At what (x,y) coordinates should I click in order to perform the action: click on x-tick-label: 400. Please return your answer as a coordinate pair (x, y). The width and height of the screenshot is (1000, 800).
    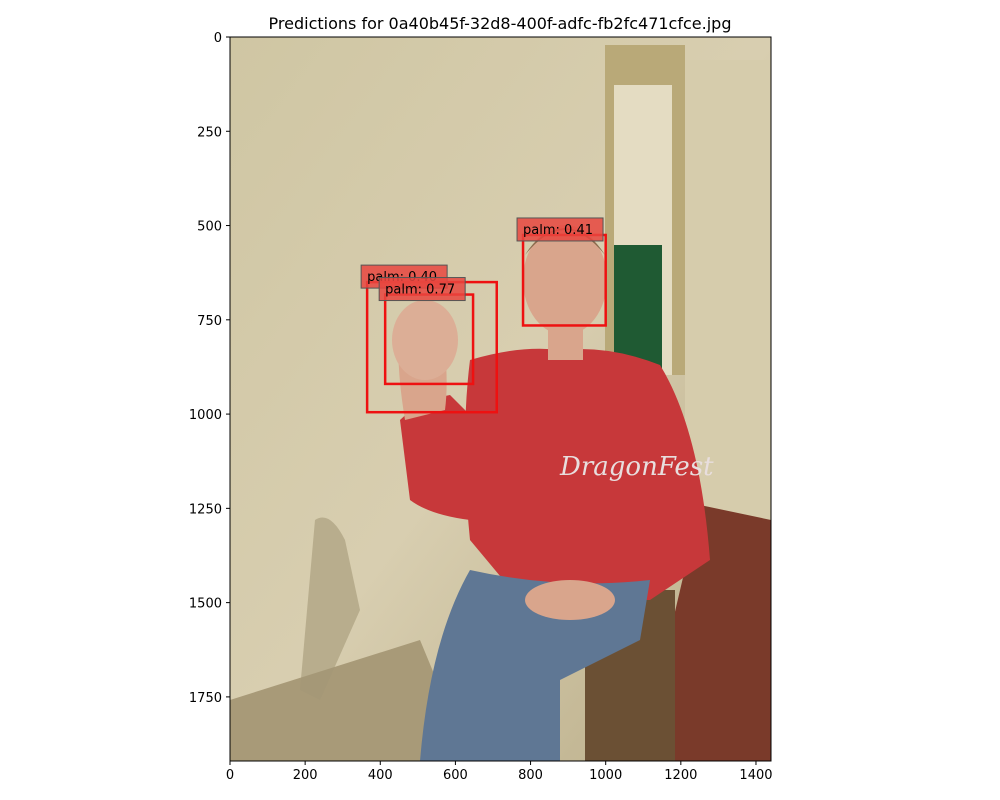
    Looking at the image, I should click on (380, 775).